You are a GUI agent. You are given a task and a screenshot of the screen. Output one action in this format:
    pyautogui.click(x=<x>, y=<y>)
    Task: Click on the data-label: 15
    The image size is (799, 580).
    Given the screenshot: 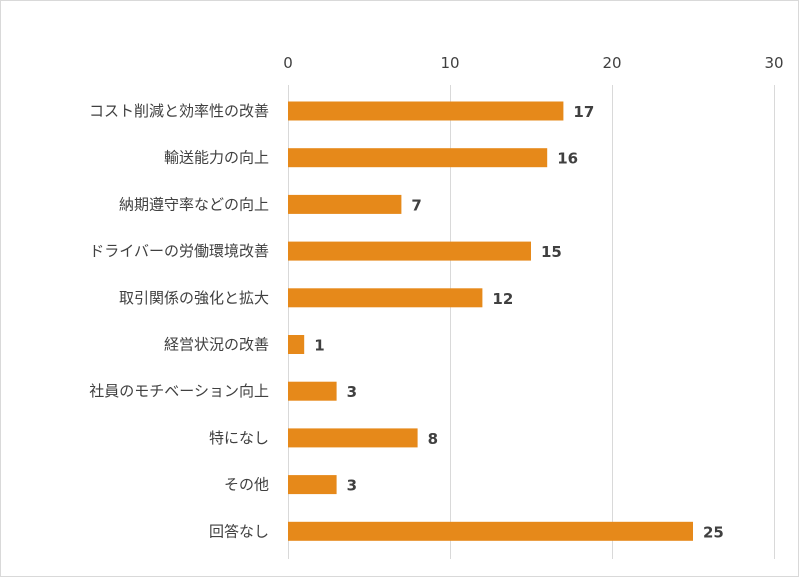 What is the action you would take?
    pyautogui.click(x=551, y=252)
    